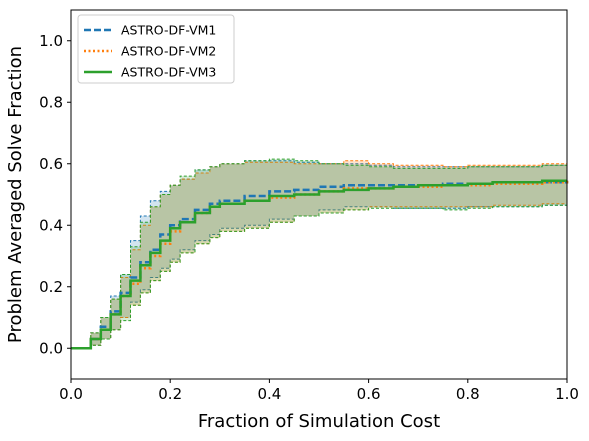  I want to click on x-axis-label: Fraction of Simulation Cost, so click(319, 421).